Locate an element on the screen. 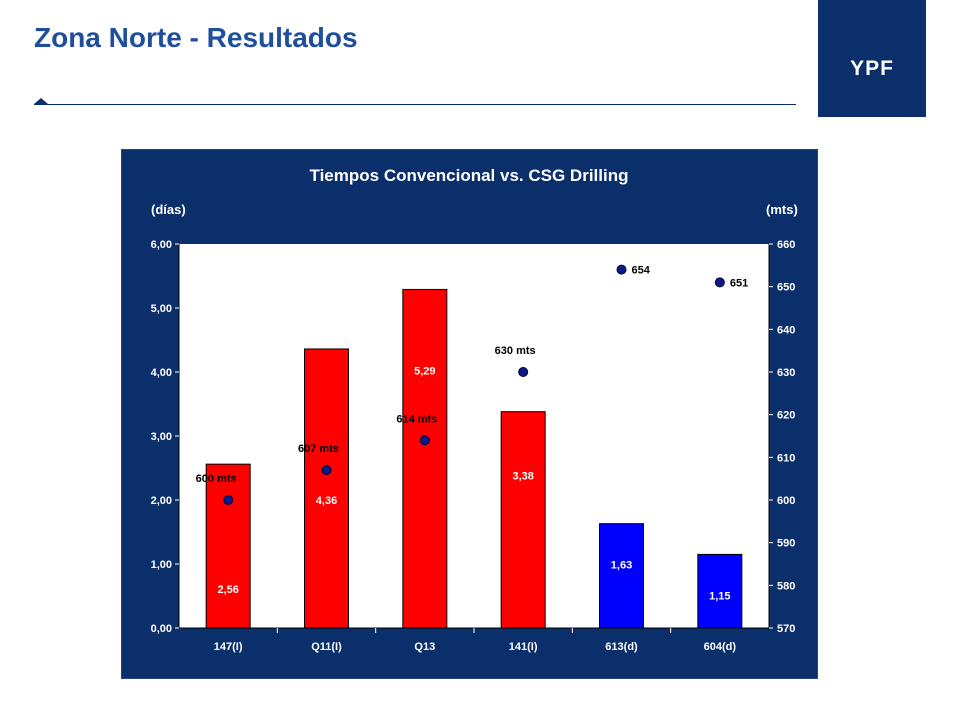 This screenshot has height=720, width=960. x-tick-label: 141(I) is located at coordinates (523, 647).